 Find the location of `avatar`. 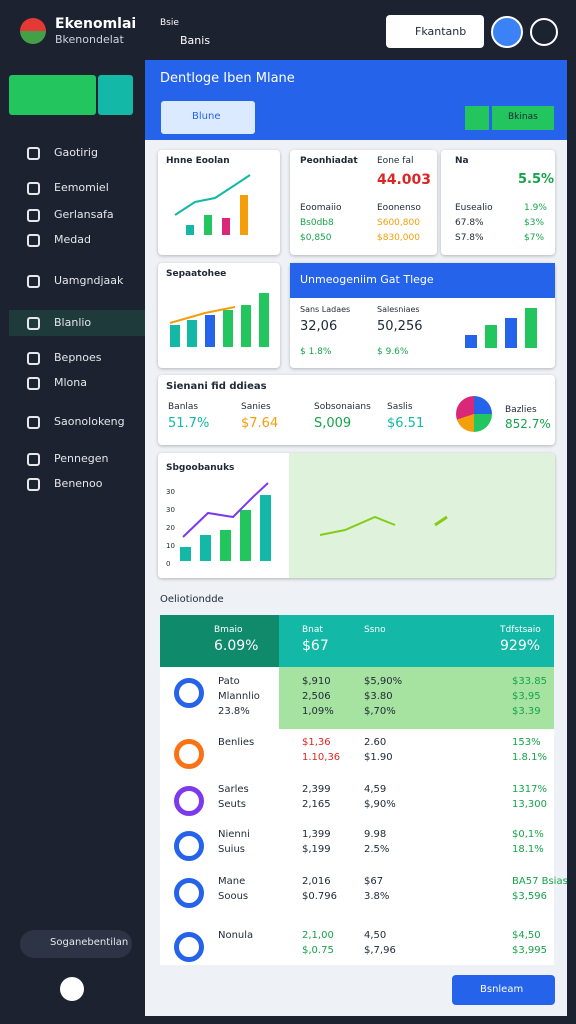

avatar is located at coordinates (507, 32).